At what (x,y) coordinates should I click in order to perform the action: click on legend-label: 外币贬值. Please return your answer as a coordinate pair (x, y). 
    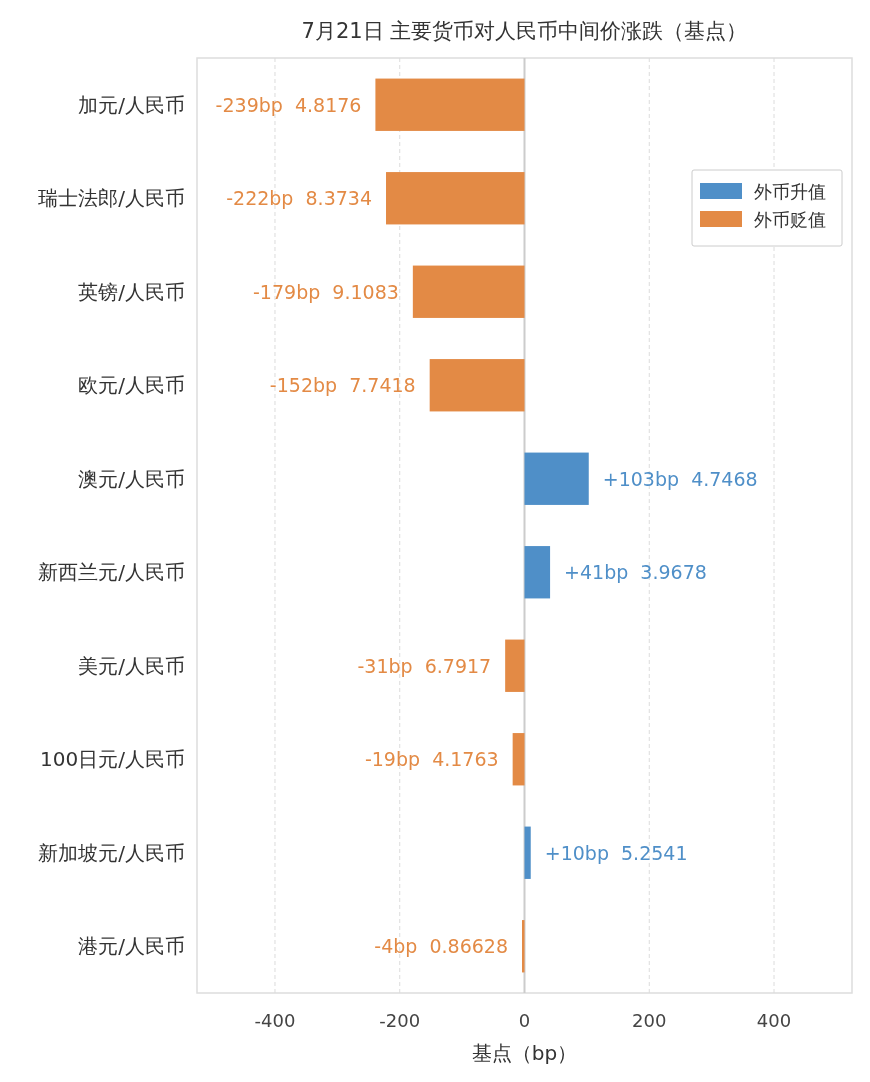
    Looking at the image, I should click on (790, 219).